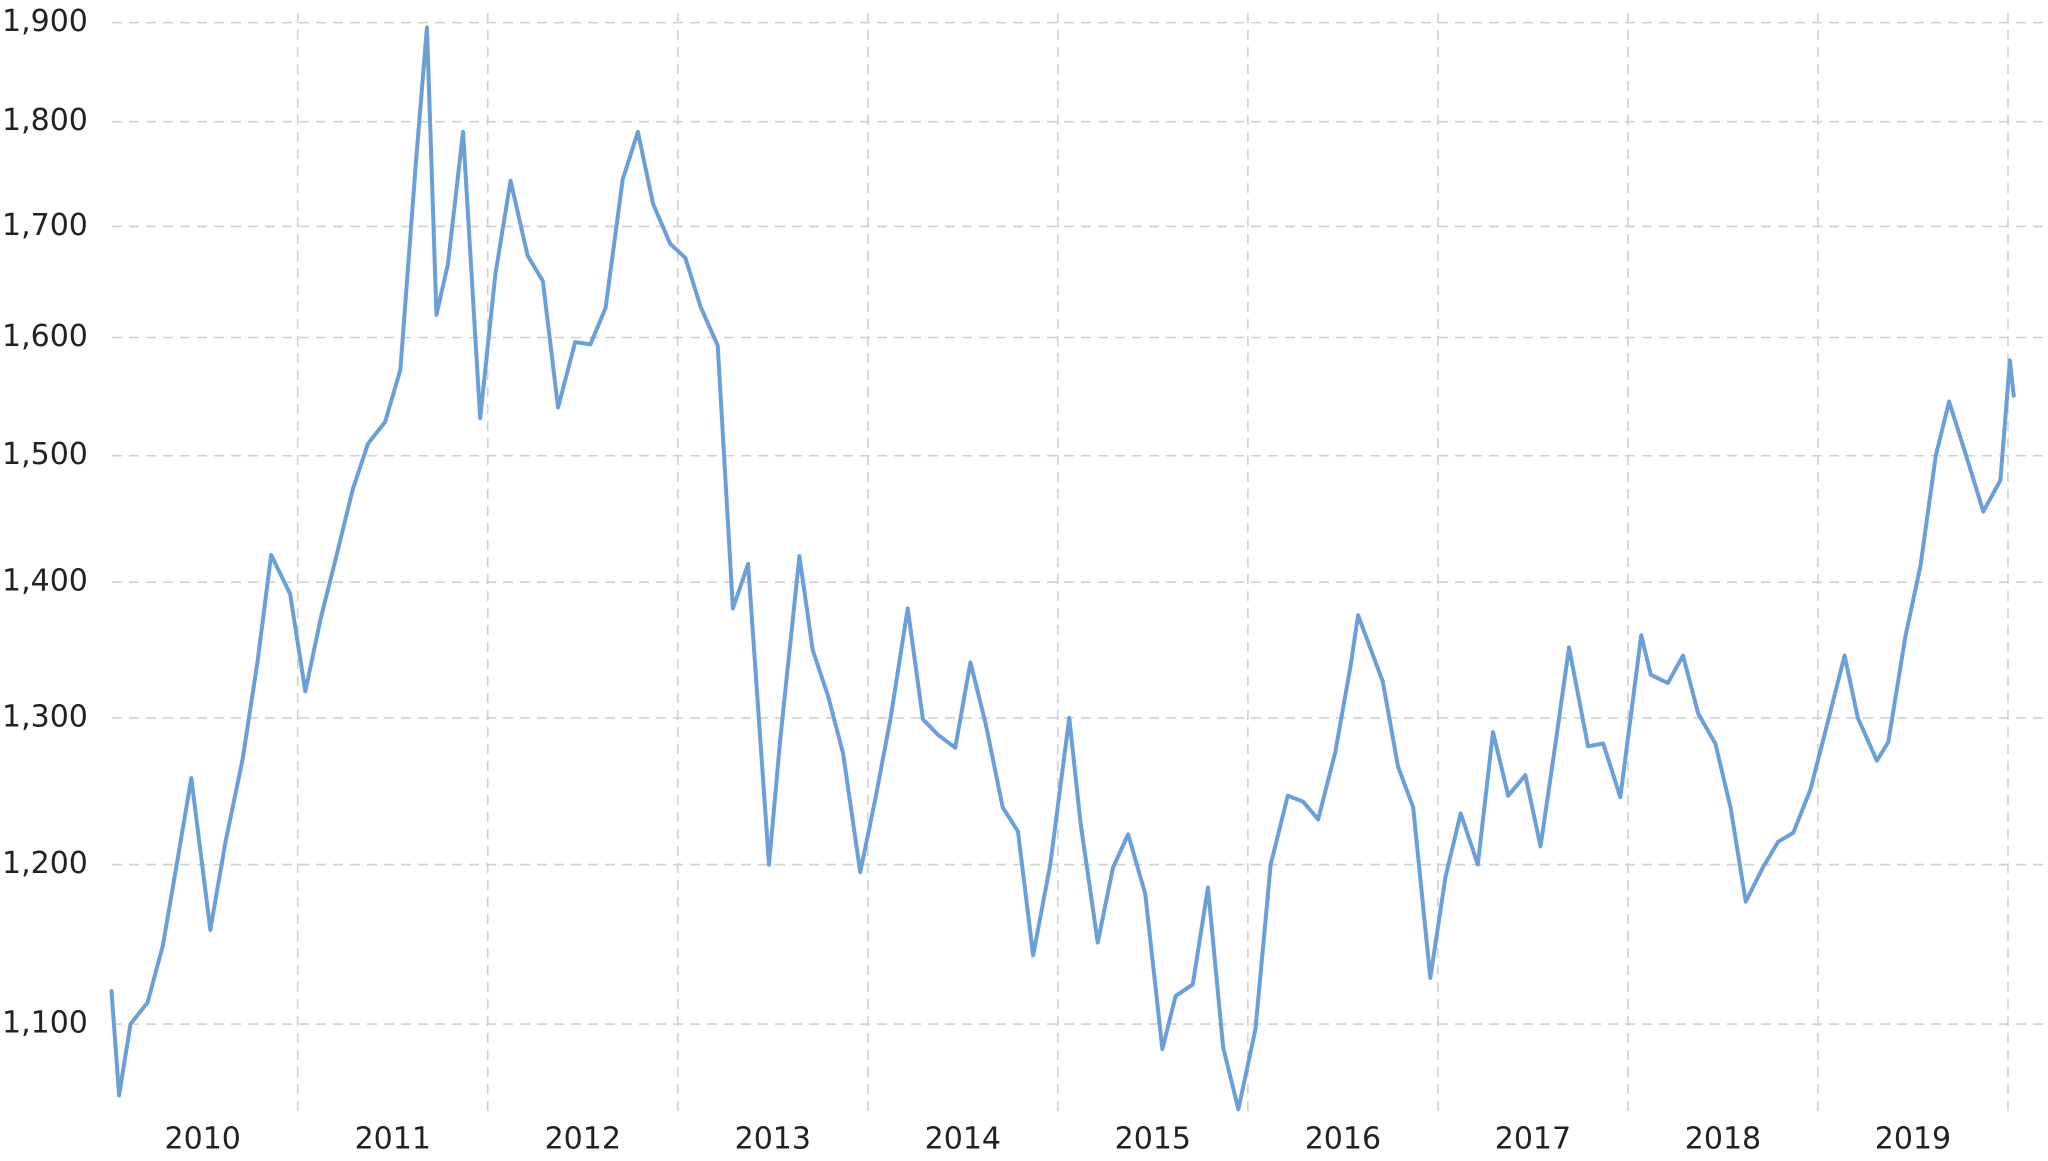 Image resolution: width=2048 pixels, height=1161 pixels. Describe the element at coordinates (963, 1139) in the screenshot. I see `x-tick-label: 2014` at that location.